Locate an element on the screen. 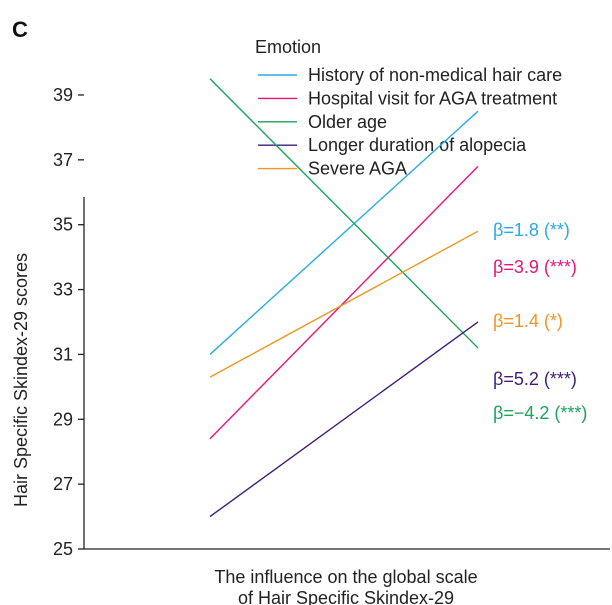 The width and height of the screenshot is (612, 605). beta-annotation-4: β=5.2 (***) is located at coordinates (535, 379).